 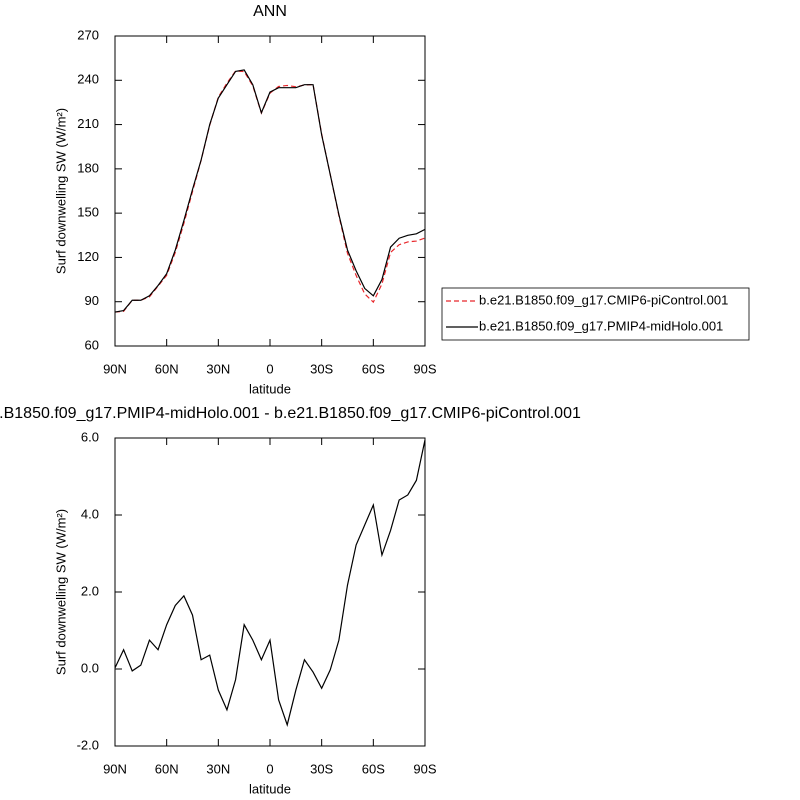 I want to click on y-tick-label: 0.0, so click(x=90, y=667).